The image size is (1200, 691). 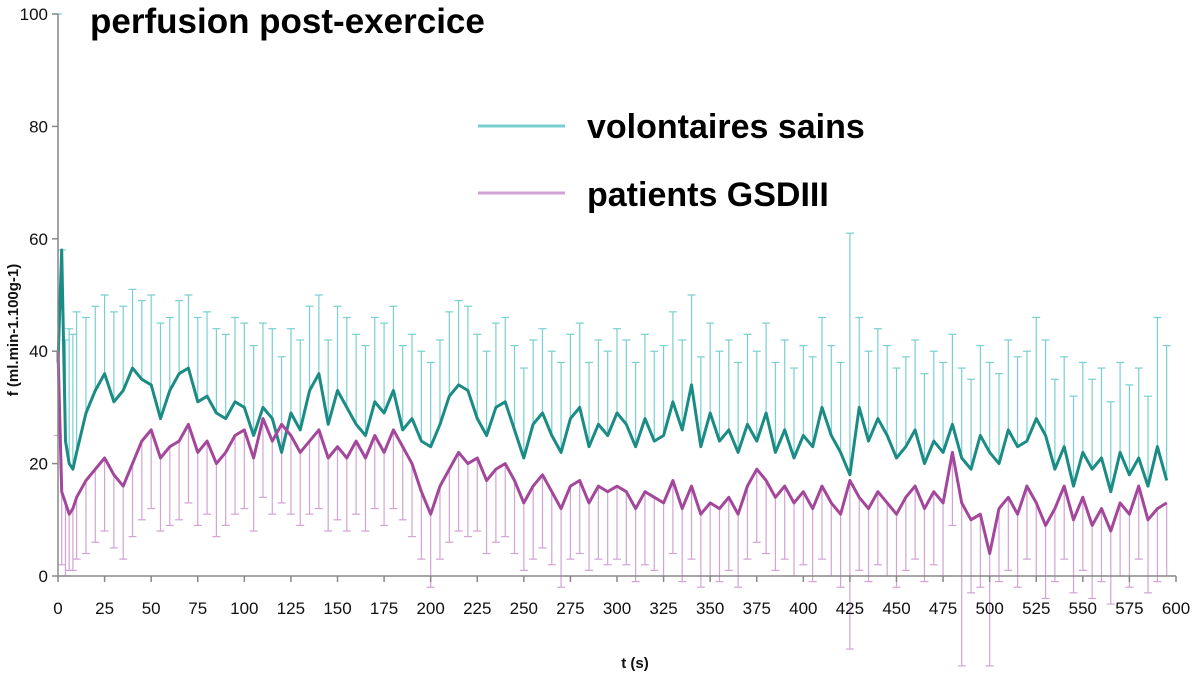 What do you see at coordinates (663, 608) in the screenshot?
I see `x-tick-label: 325` at bounding box center [663, 608].